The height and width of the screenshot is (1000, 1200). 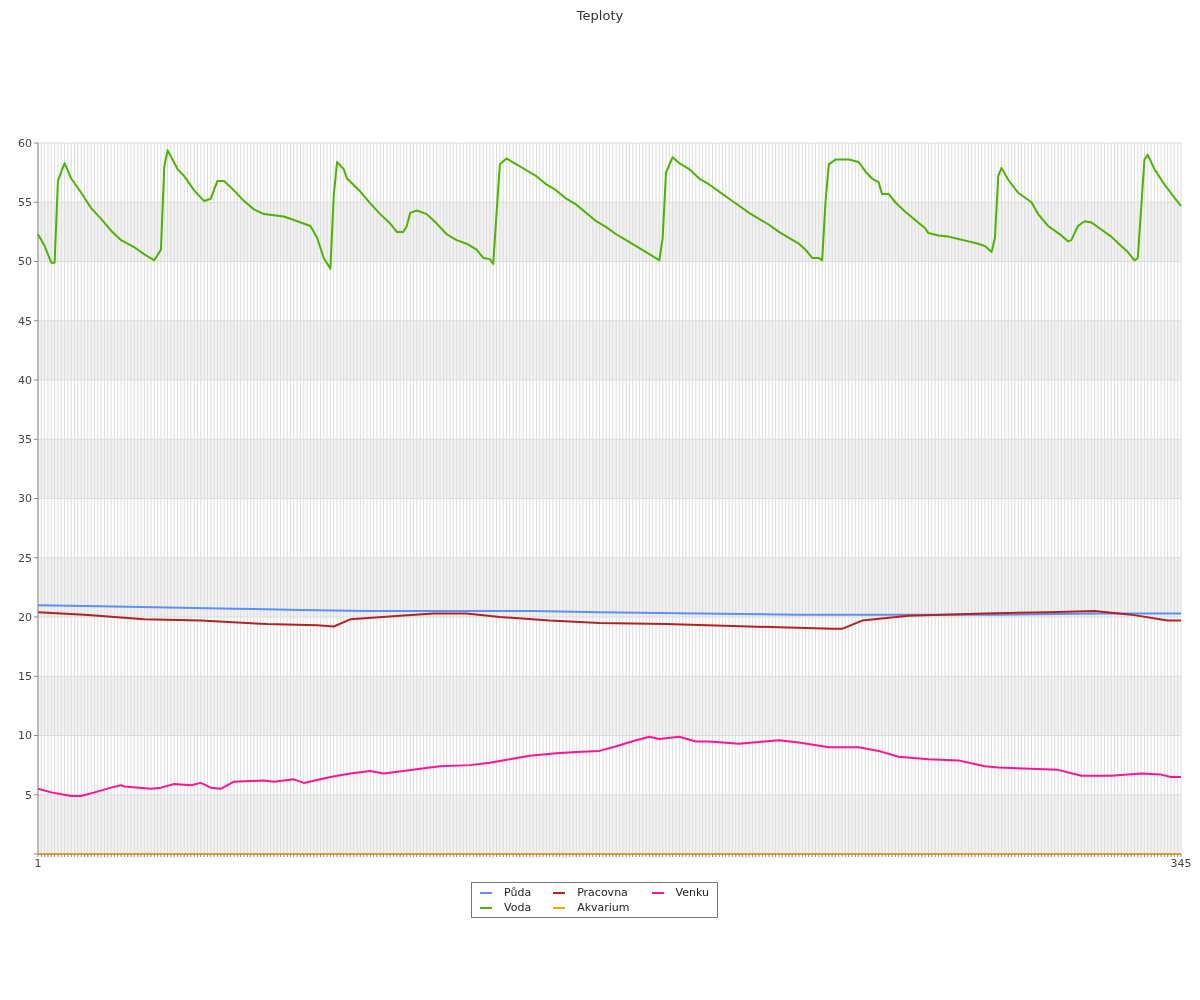 I want to click on chart-title: Teploty, so click(x=600, y=16).